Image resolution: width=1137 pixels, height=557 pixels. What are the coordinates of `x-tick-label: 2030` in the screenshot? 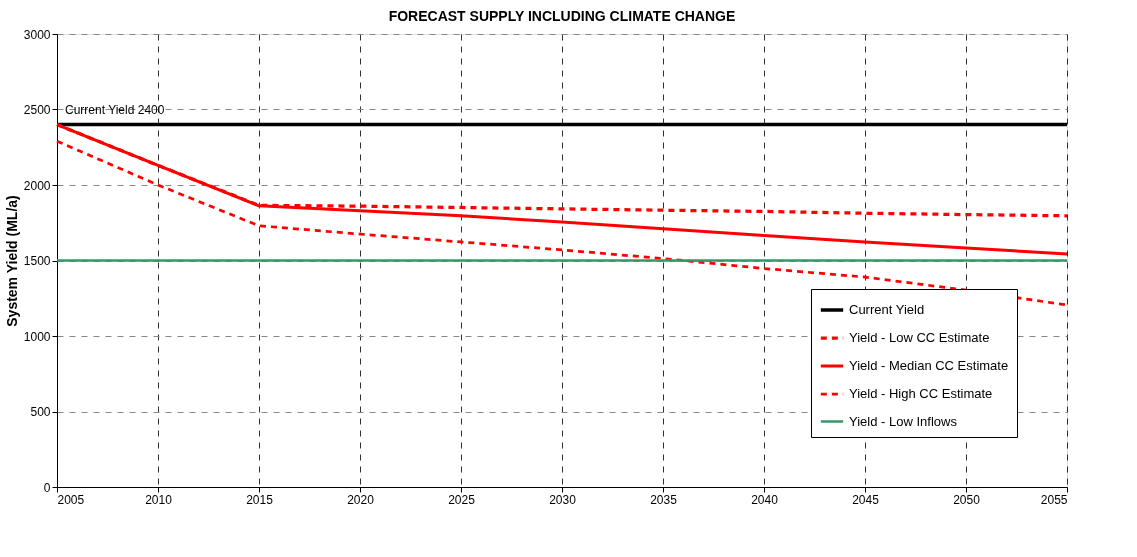 It's located at (563, 499).